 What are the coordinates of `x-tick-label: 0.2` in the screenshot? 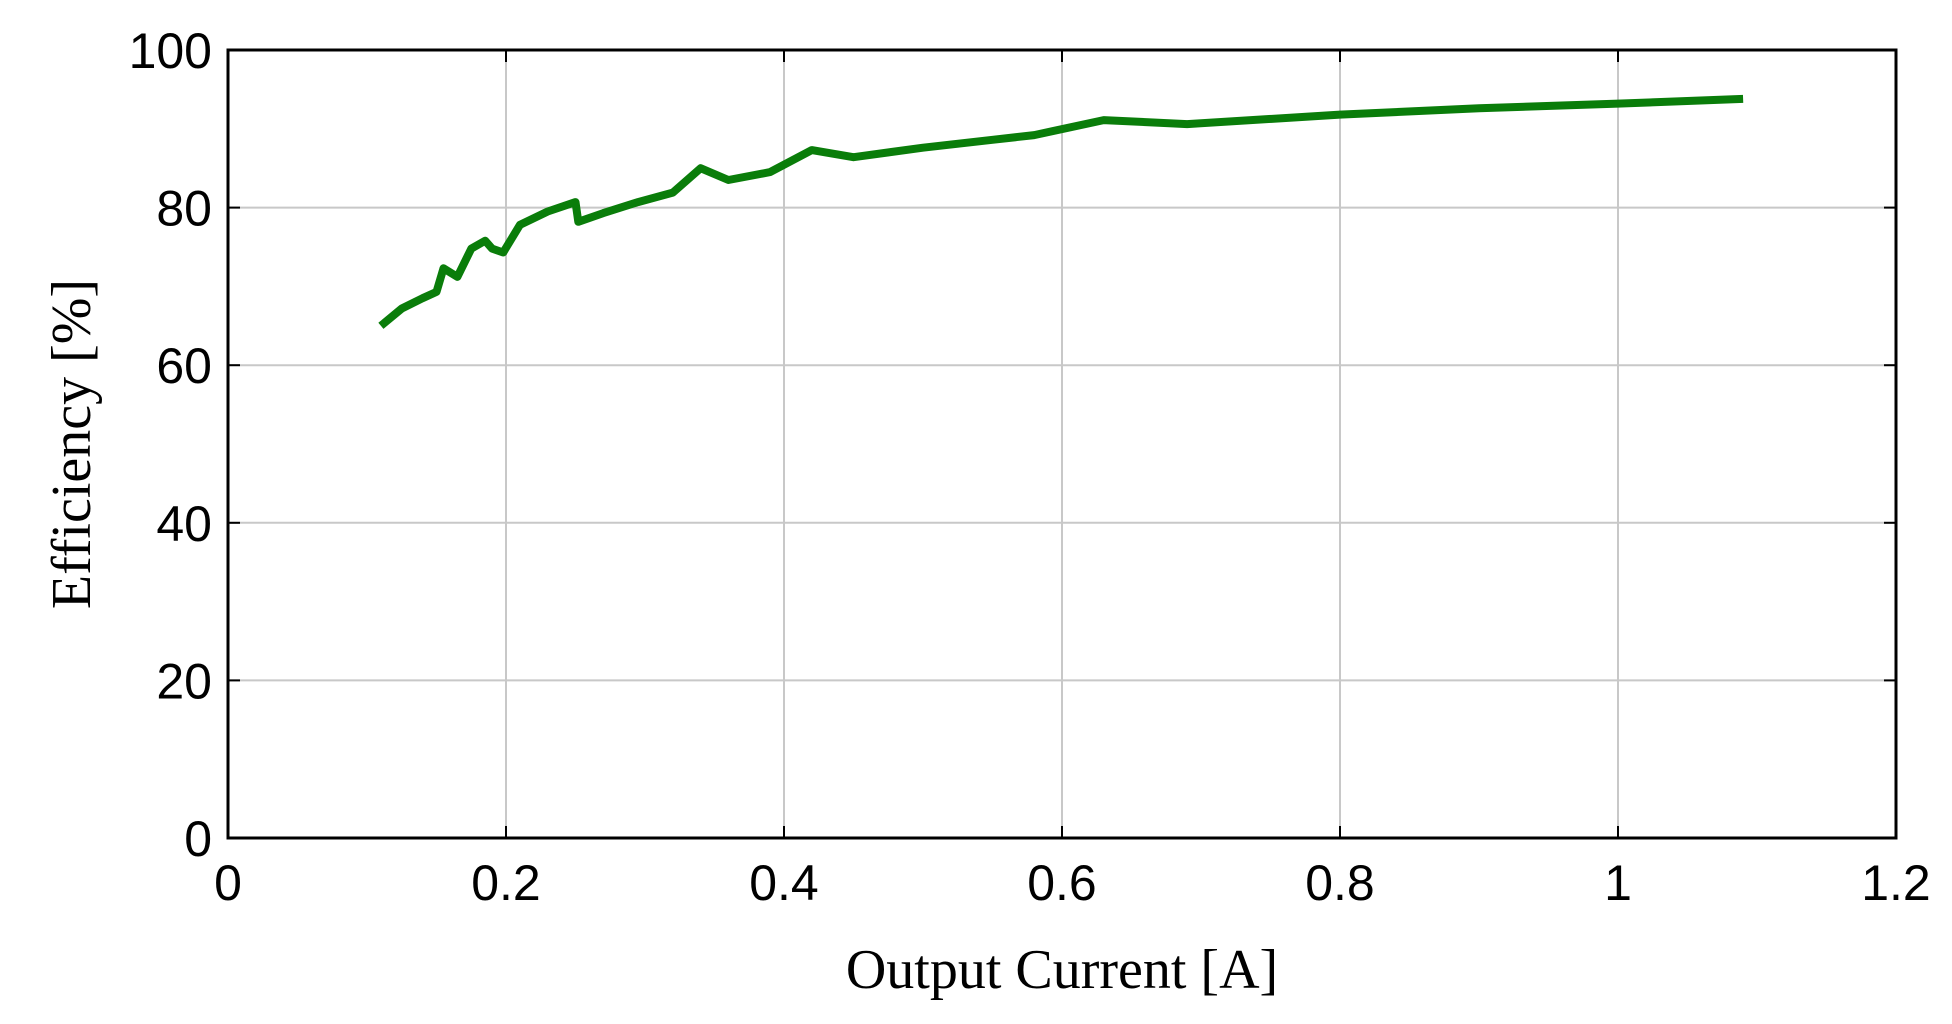 It's located at (506, 883).